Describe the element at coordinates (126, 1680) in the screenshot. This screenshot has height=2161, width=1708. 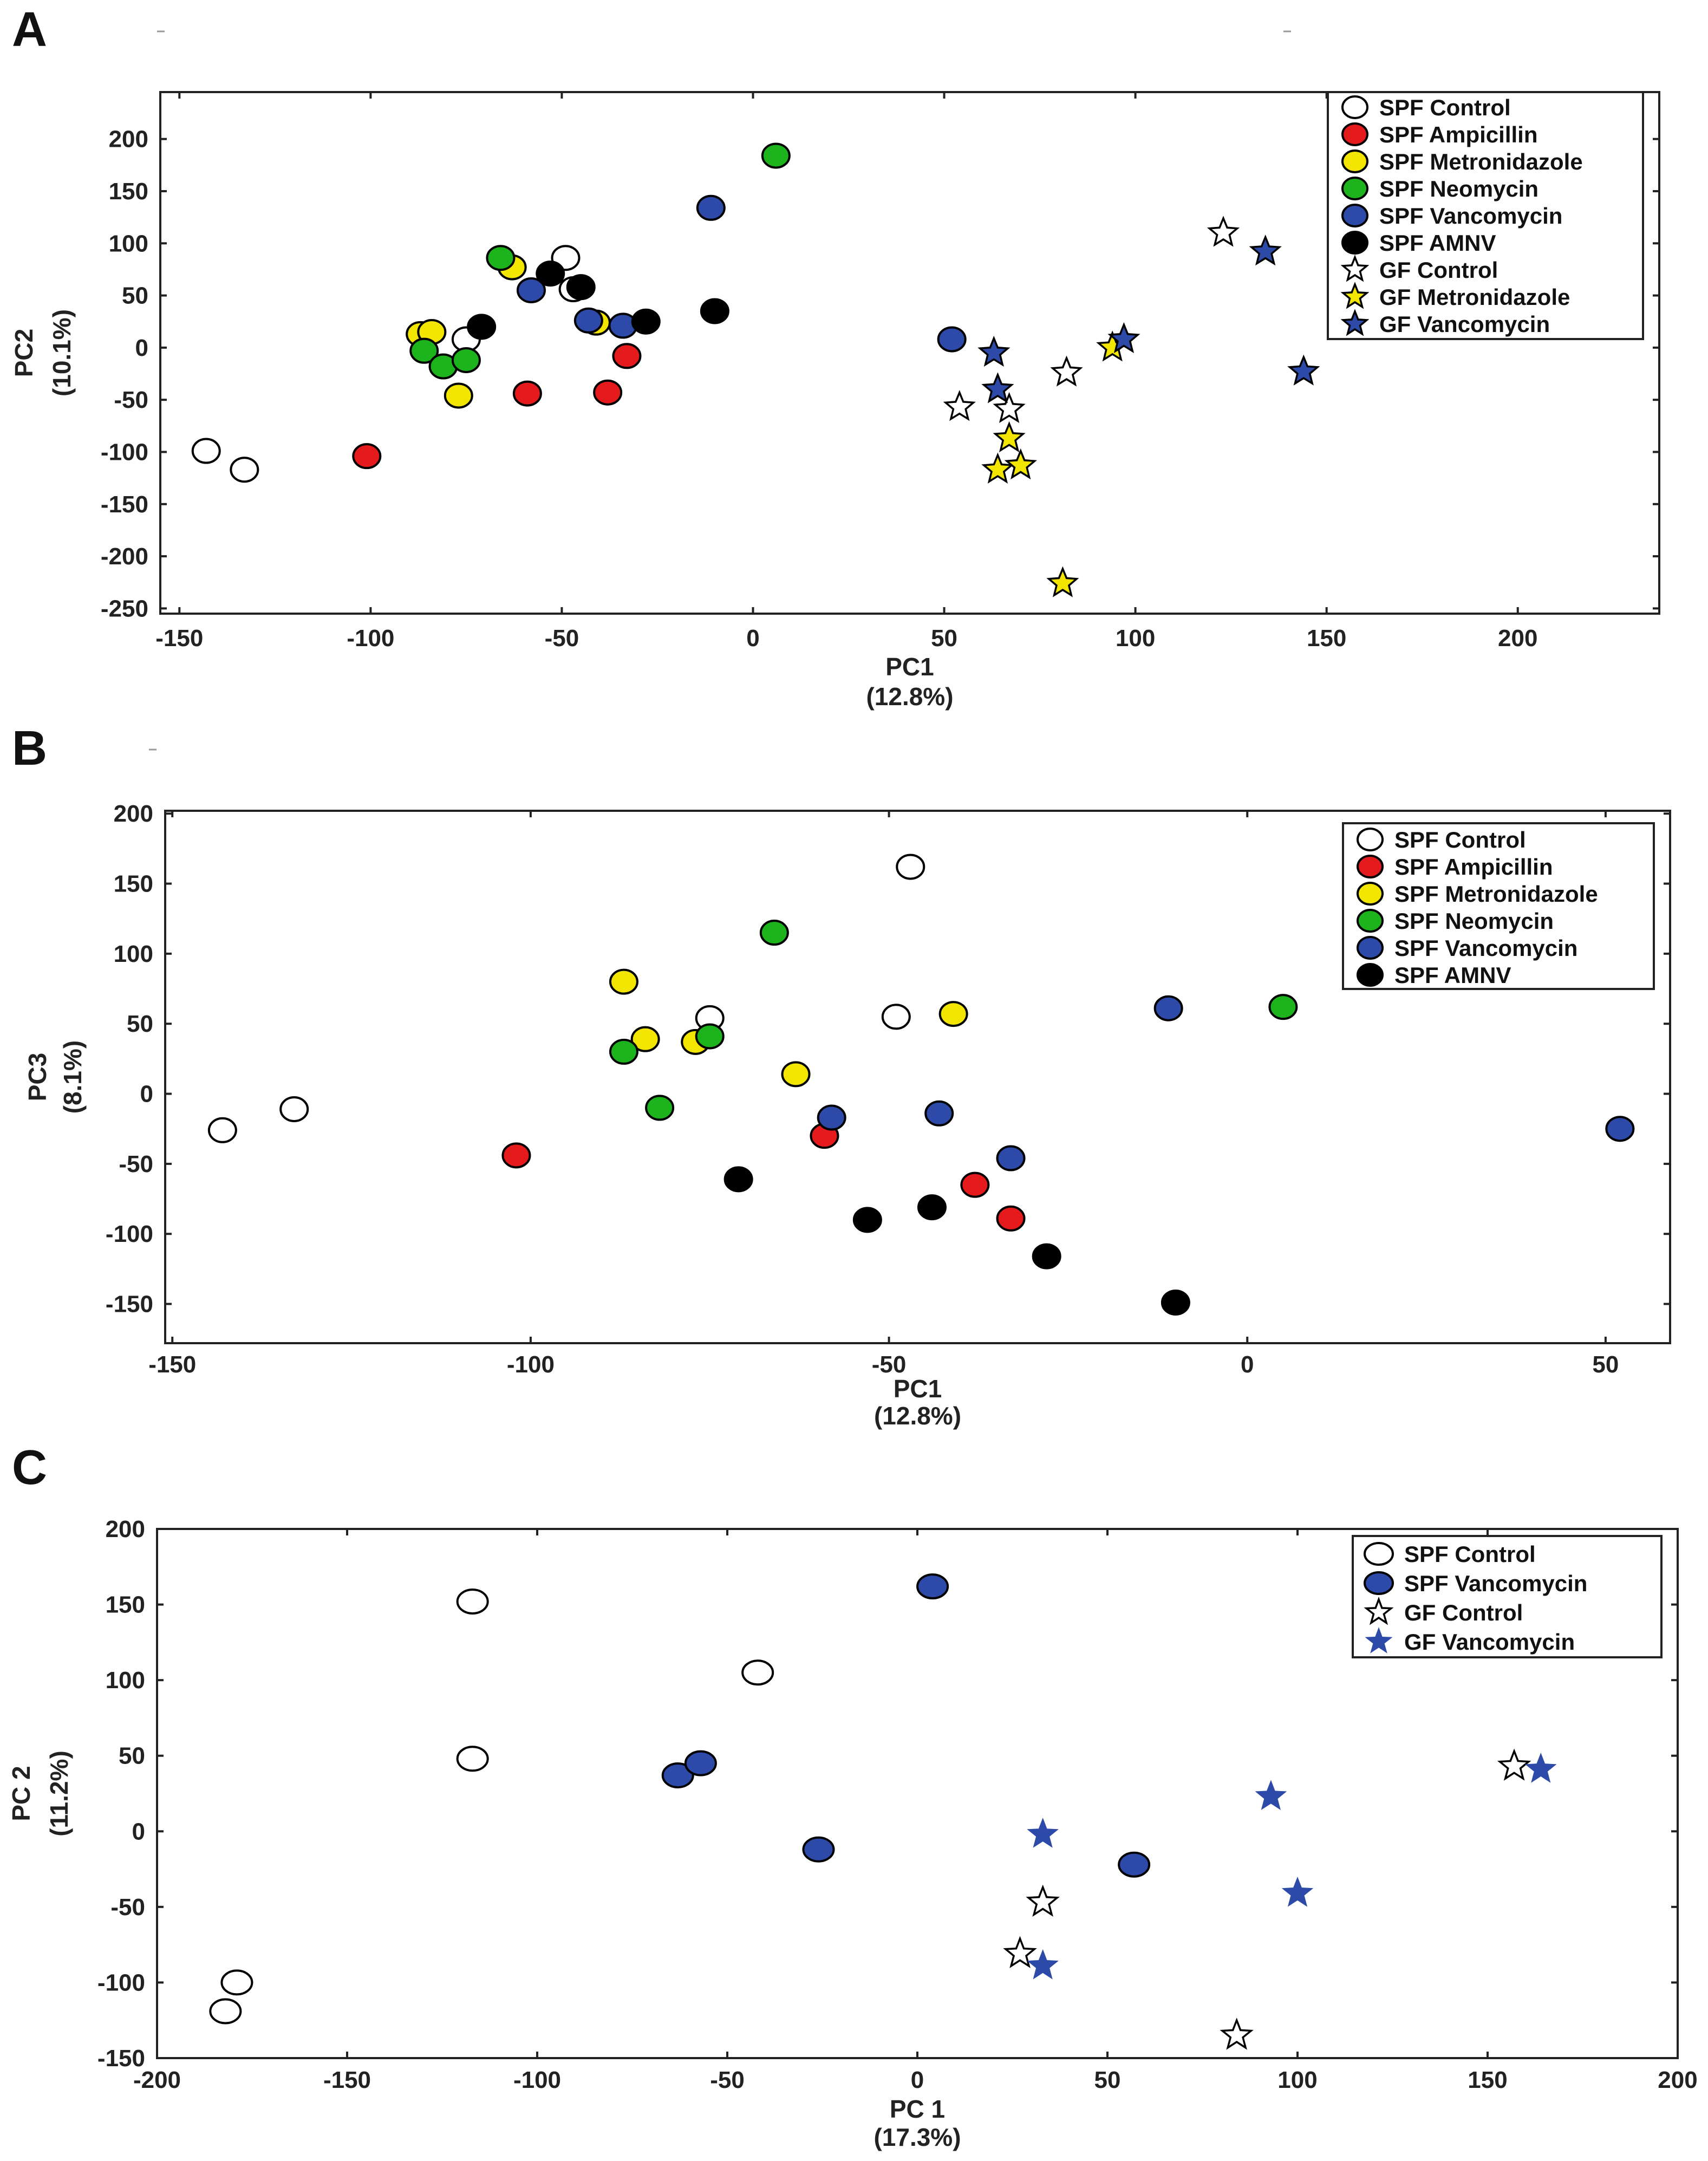
I see `y-tick-label: 100` at that location.